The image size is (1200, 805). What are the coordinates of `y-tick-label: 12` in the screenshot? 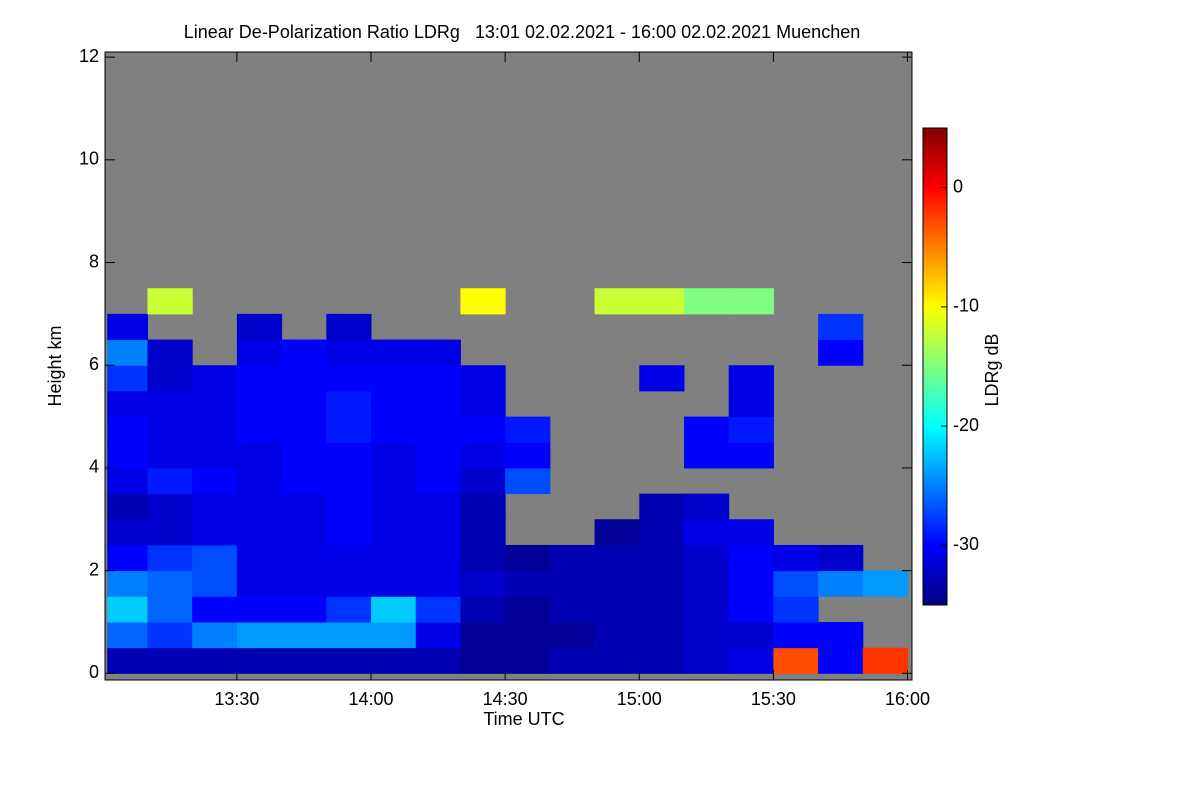 It's located at (89, 56).